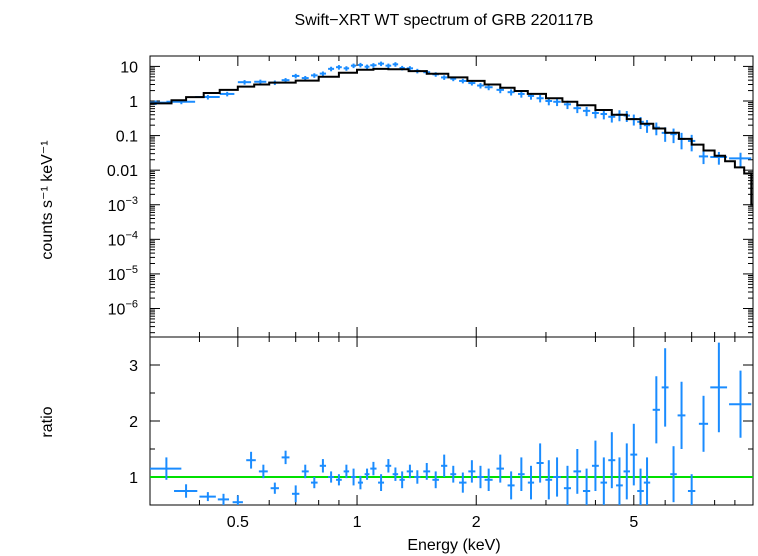 Image resolution: width=758 pixels, height=556 pixels. I want to click on y-tick-label: 10⁻³, so click(123, 205).